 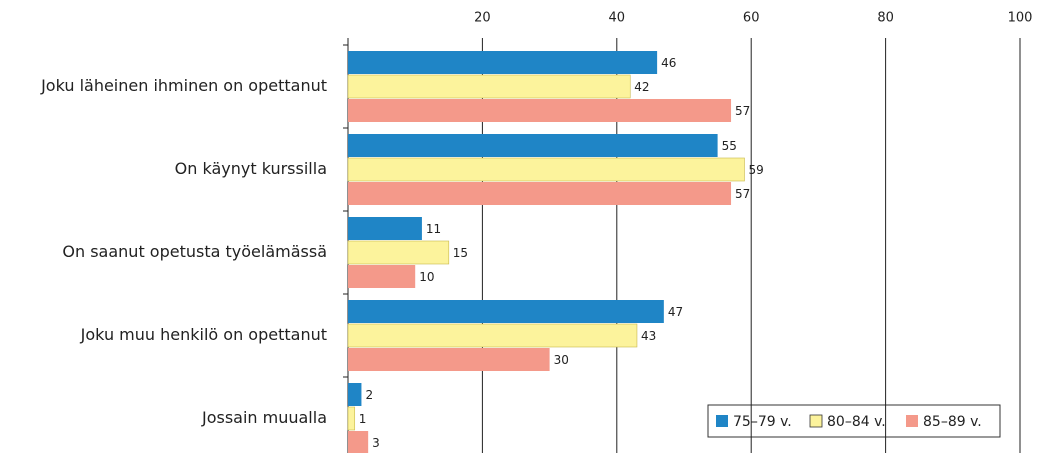 What do you see at coordinates (755, 170) in the screenshot?
I see `data-label: 59` at bounding box center [755, 170].